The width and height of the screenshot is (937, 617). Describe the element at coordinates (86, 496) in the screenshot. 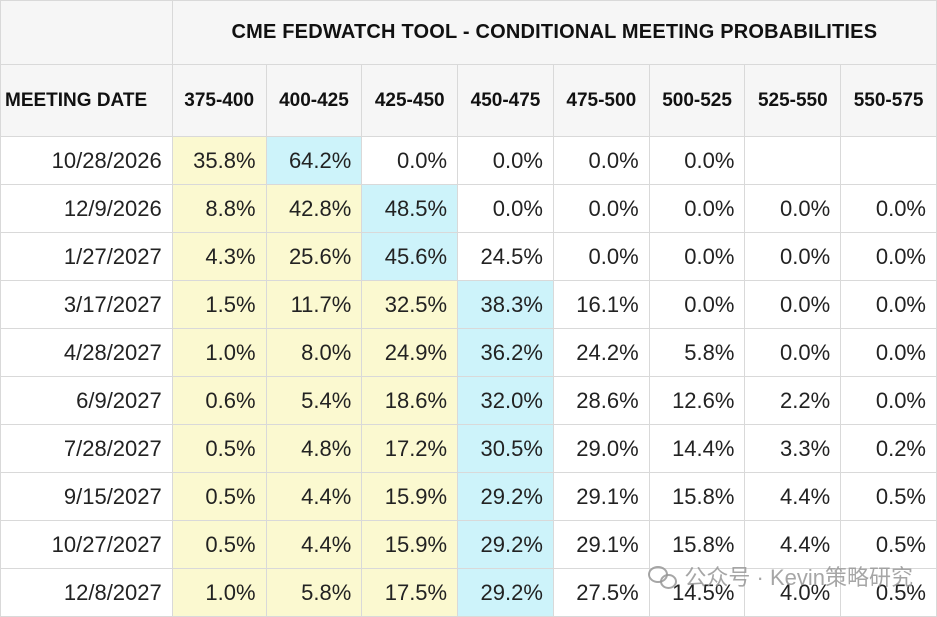

I see `meeting-date-cell: 9/15/2027` at that location.